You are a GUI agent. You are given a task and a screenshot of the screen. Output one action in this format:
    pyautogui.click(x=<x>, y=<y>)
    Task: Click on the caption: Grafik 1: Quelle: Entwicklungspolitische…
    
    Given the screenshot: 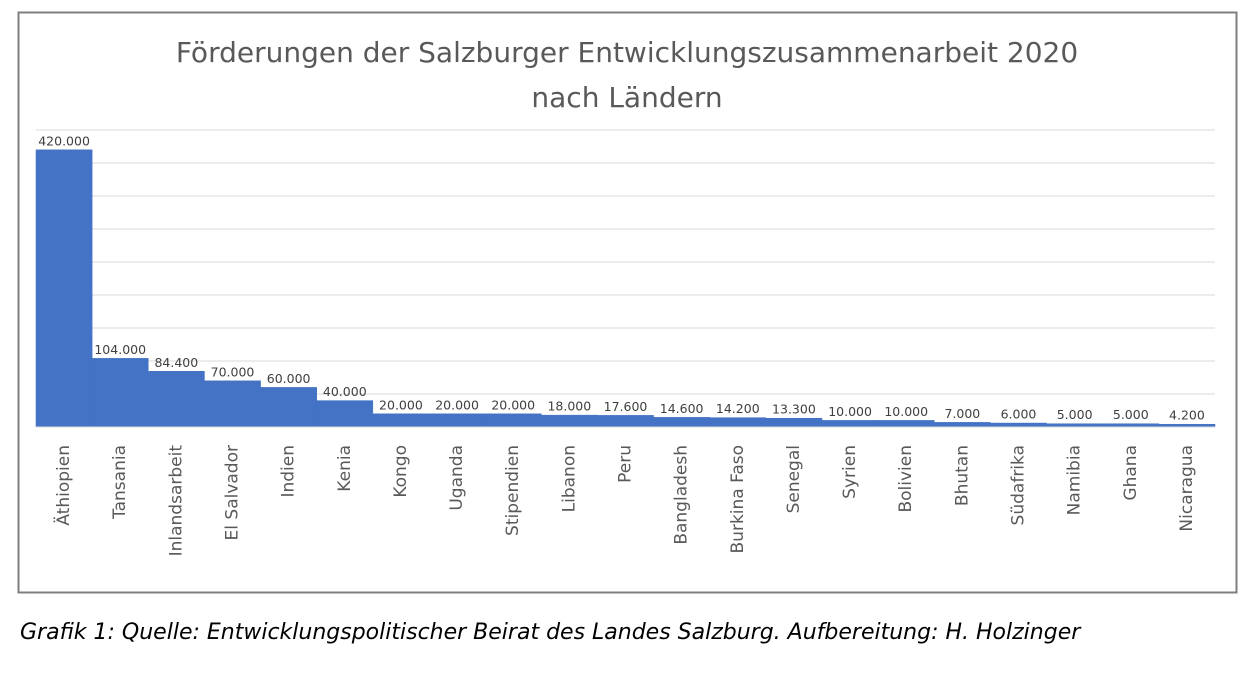 What is the action you would take?
    pyautogui.click(x=551, y=632)
    